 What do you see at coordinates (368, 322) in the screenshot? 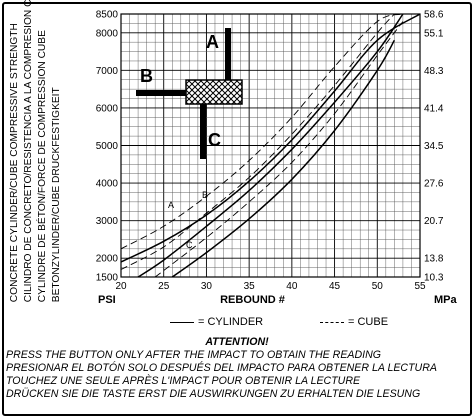
I see `legend-cube-label: = CUBE` at bounding box center [368, 322].